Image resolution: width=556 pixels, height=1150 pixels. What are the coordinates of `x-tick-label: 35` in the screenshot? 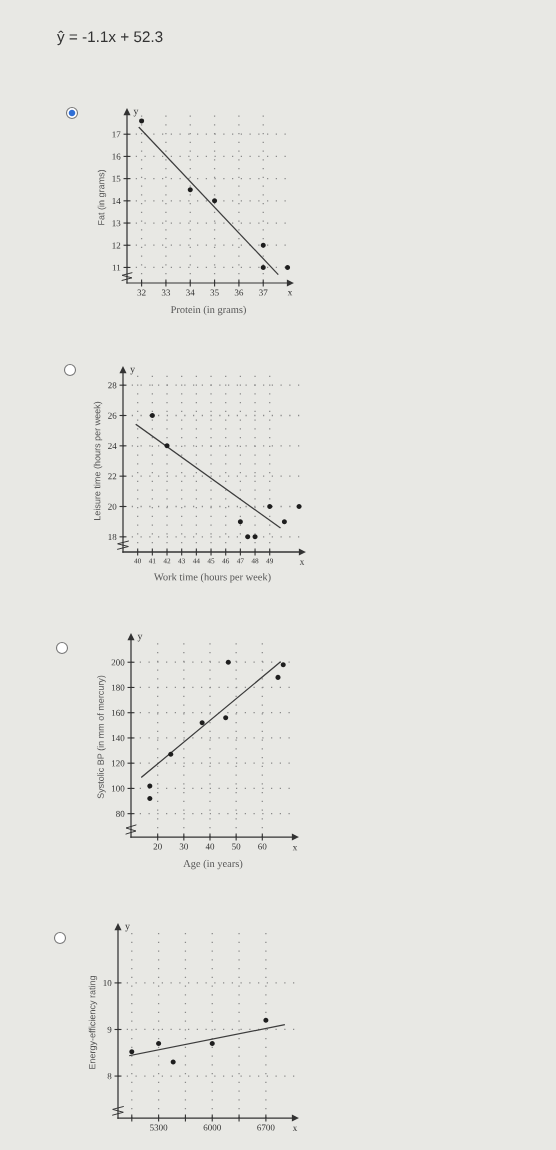 It's located at (214, 292).